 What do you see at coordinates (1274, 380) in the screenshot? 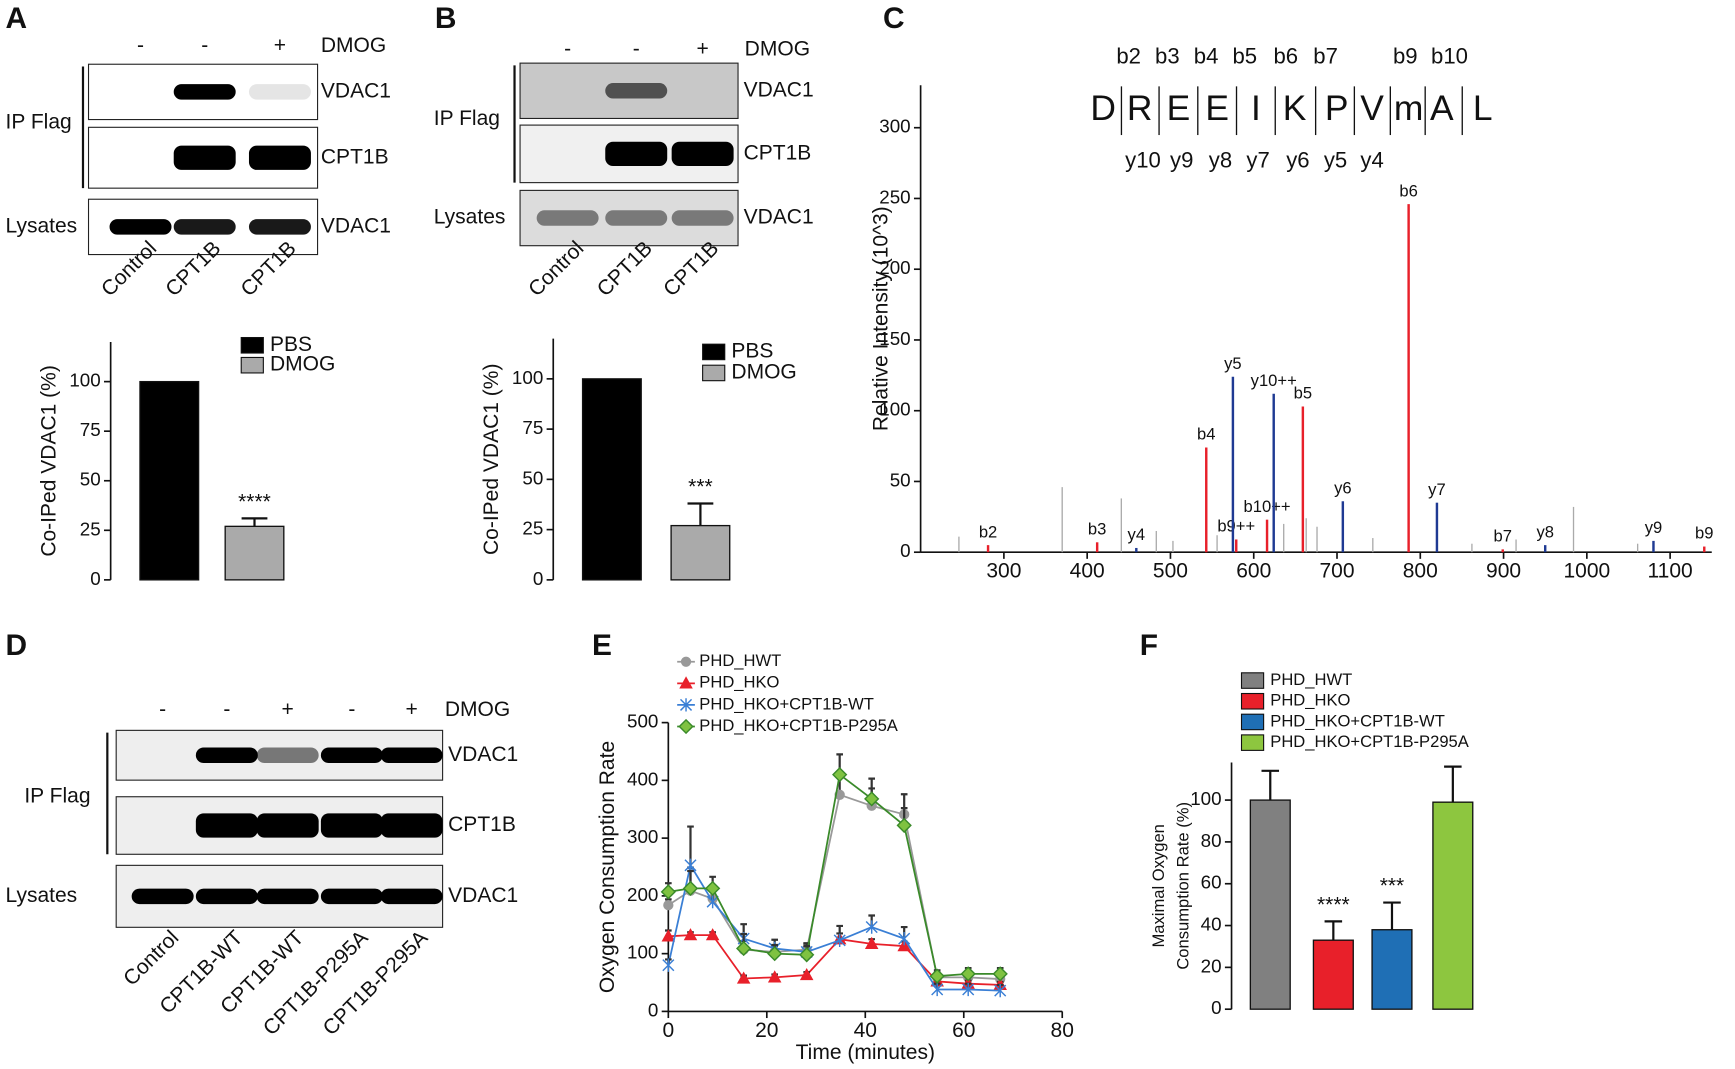
I see `peak-label: y10++` at bounding box center [1274, 380].